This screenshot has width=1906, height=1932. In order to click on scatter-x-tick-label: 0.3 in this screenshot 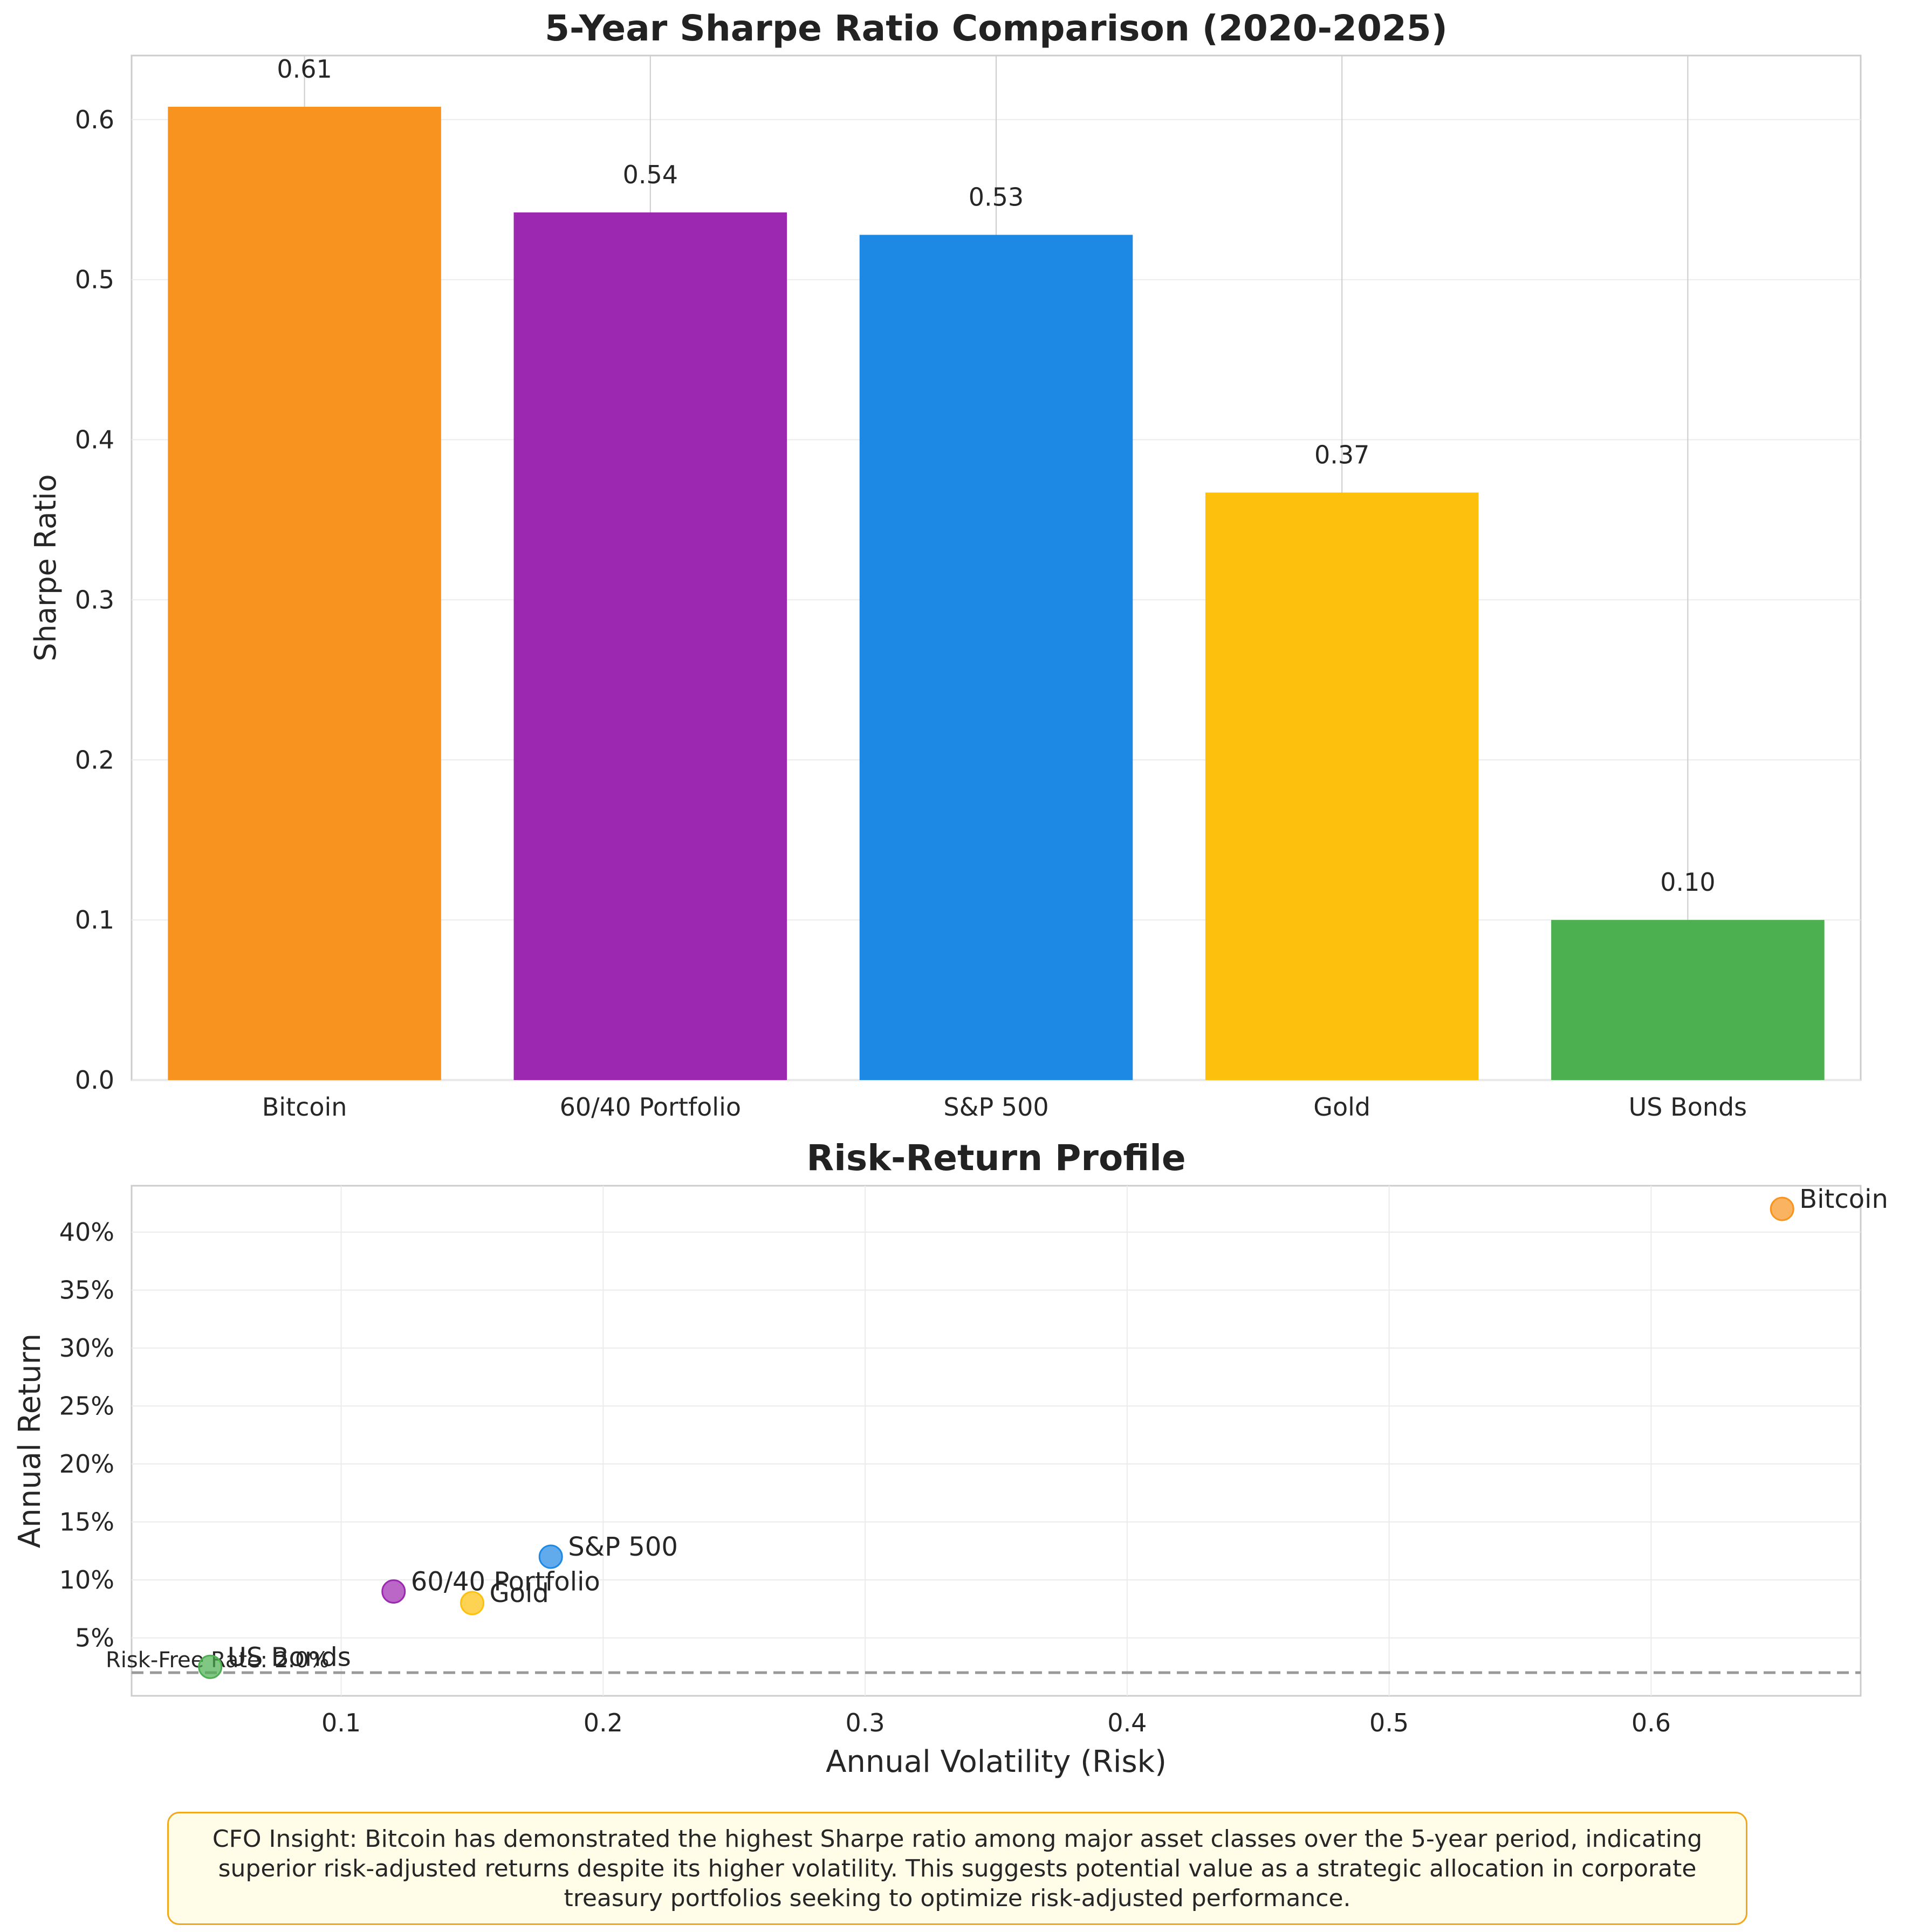, I will do `click(865, 1722)`.